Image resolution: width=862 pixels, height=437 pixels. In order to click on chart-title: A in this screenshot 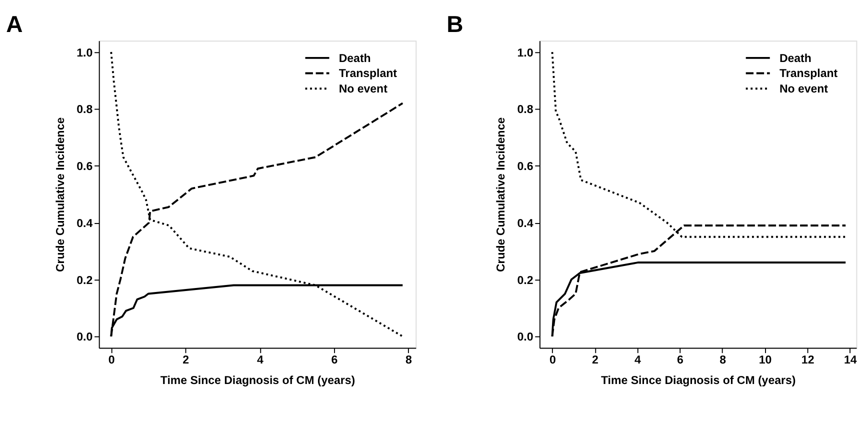, I will do `click(15, 23)`.